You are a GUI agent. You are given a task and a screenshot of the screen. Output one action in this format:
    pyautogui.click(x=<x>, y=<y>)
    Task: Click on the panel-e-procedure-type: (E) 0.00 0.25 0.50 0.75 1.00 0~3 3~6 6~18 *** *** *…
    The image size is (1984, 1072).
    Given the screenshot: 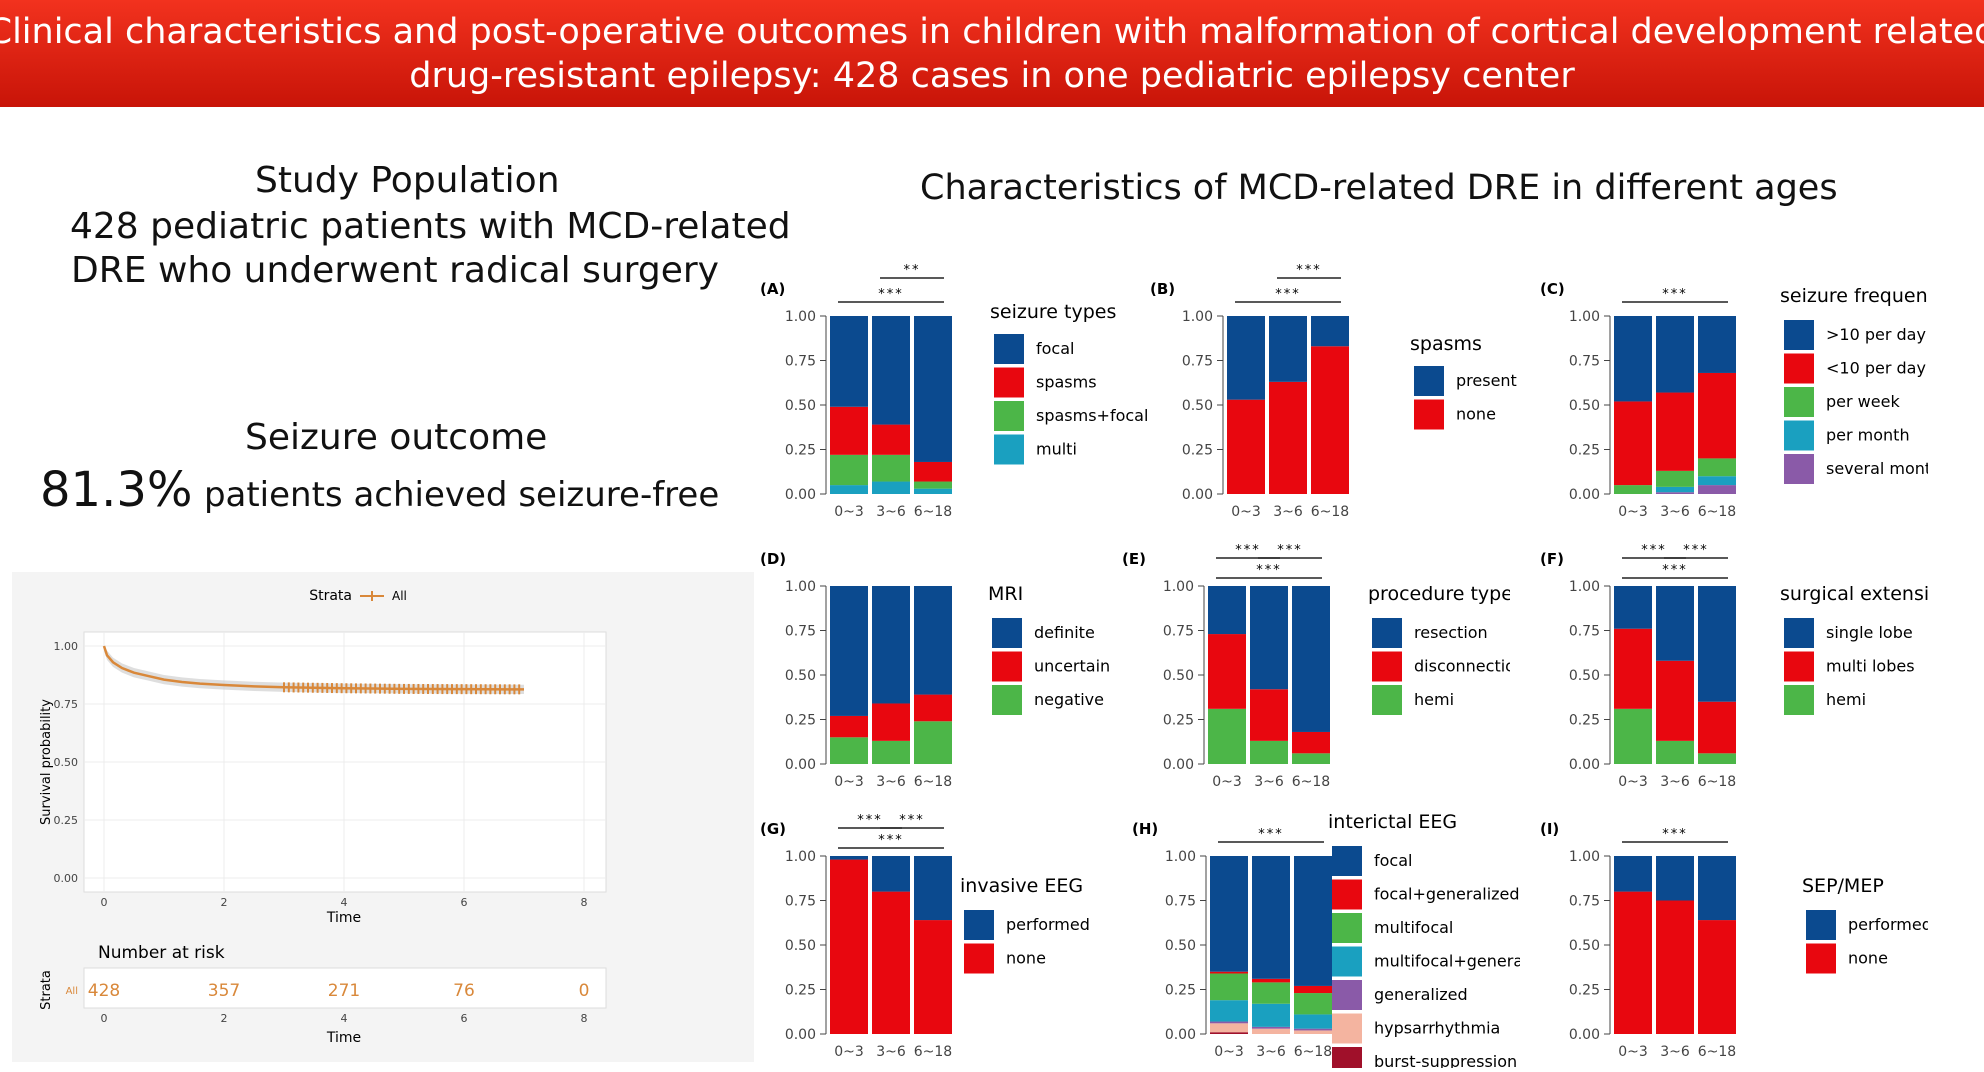 What is the action you would take?
    pyautogui.click(x=1322, y=663)
    